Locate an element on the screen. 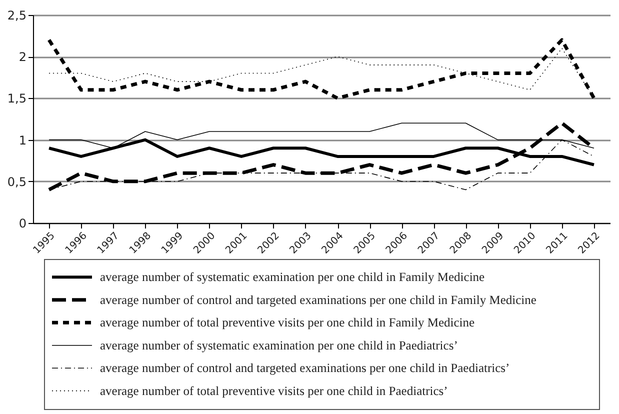 The width and height of the screenshot is (619, 414). legend-label: average number of control and targeted examinations per one child in Family Medicine is located at coordinates (318, 299).